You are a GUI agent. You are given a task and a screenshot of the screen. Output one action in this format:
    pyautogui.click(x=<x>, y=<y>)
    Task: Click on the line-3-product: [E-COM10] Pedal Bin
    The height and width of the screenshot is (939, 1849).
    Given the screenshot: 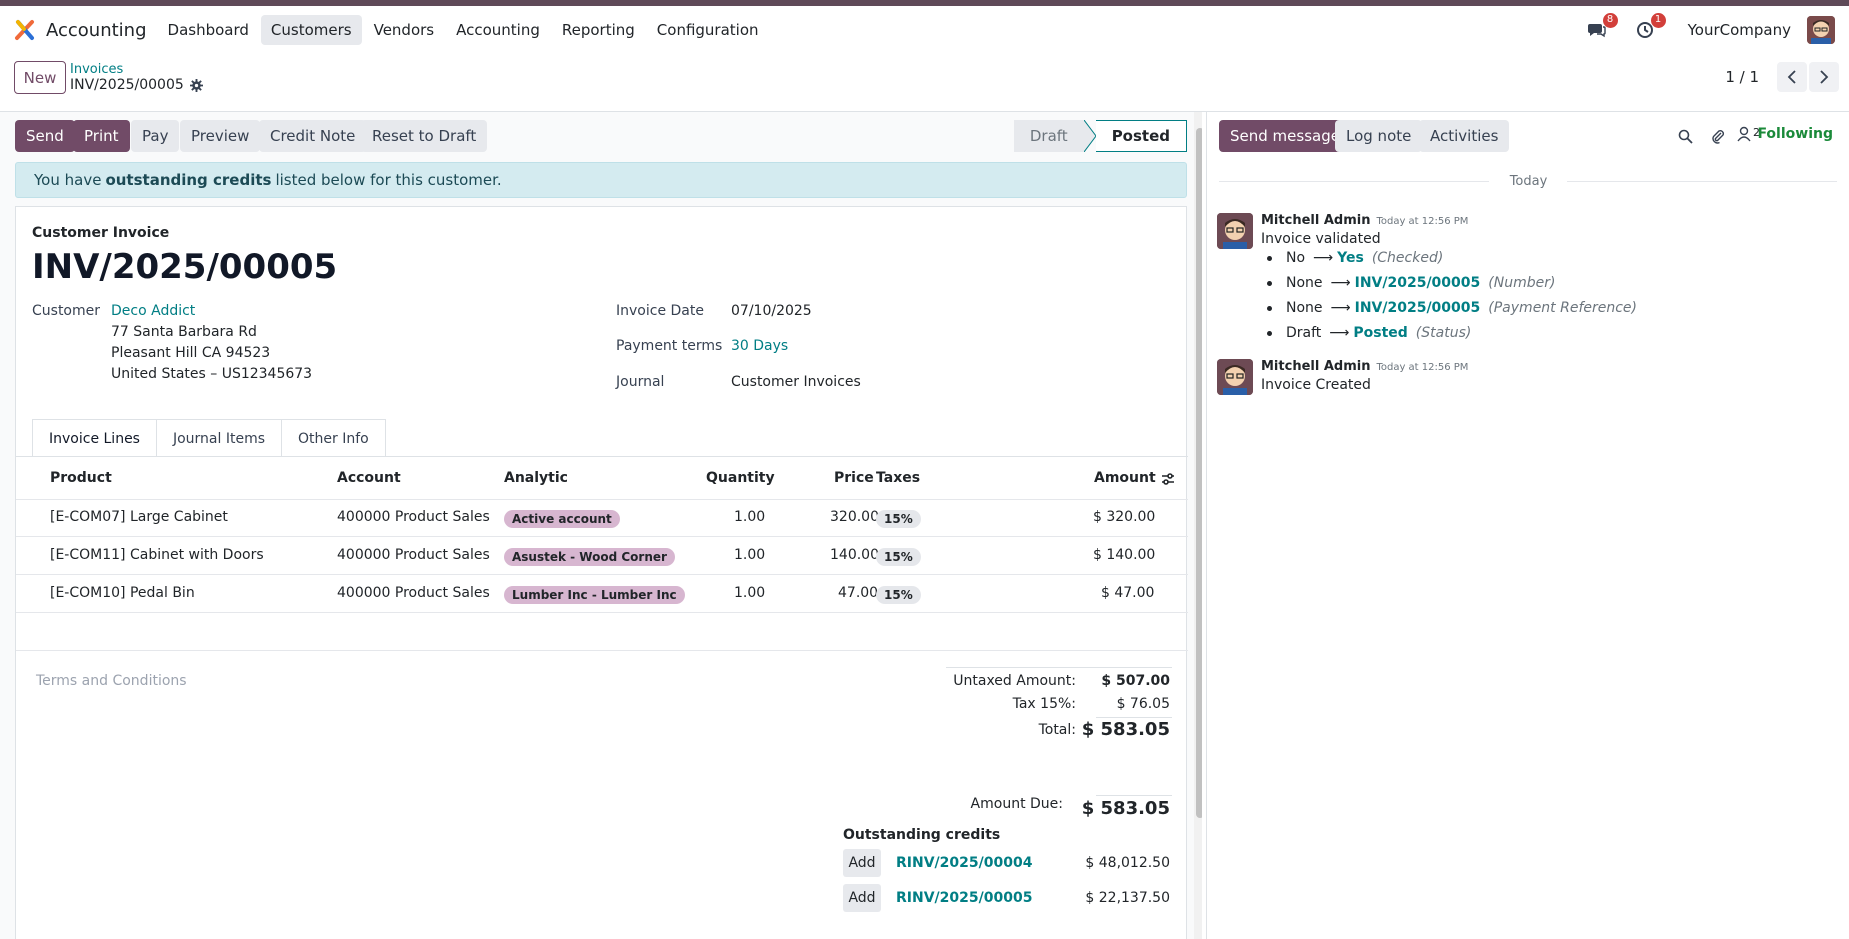 What is the action you would take?
    pyautogui.click(x=122, y=593)
    